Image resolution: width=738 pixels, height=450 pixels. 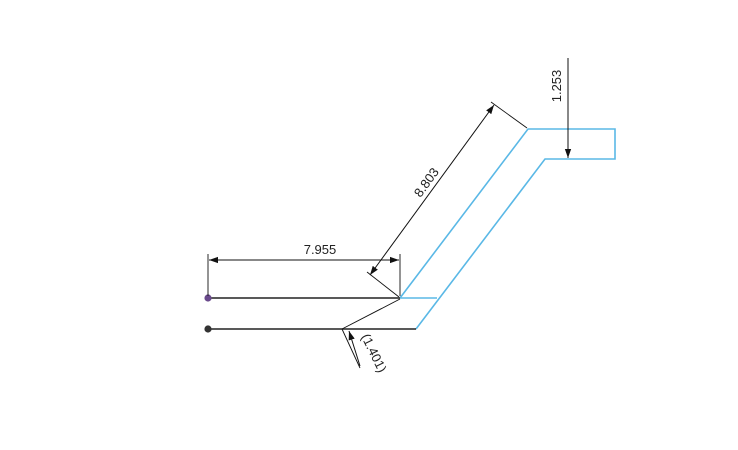 I want to click on dimension-vertical: 1.253, so click(x=560, y=108).